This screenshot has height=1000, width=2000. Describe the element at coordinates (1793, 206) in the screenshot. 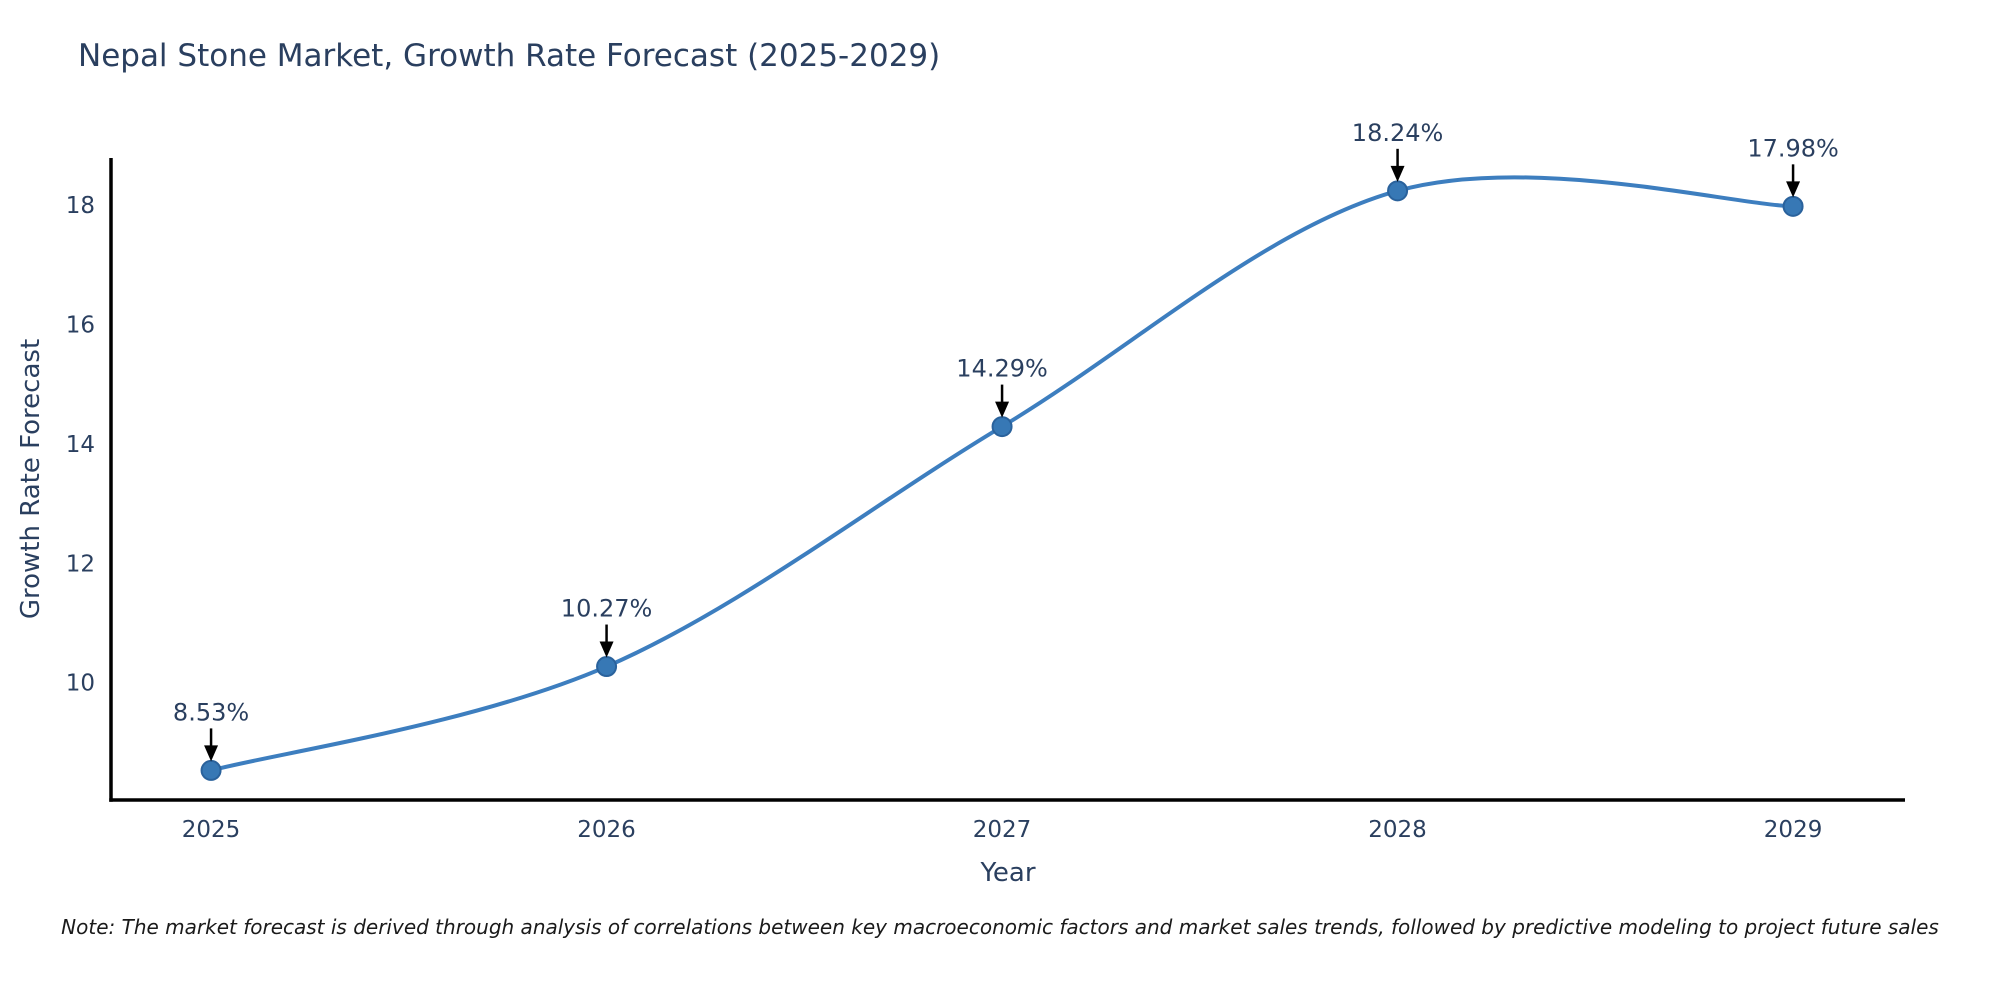

I see `data-point-2029` at that location.